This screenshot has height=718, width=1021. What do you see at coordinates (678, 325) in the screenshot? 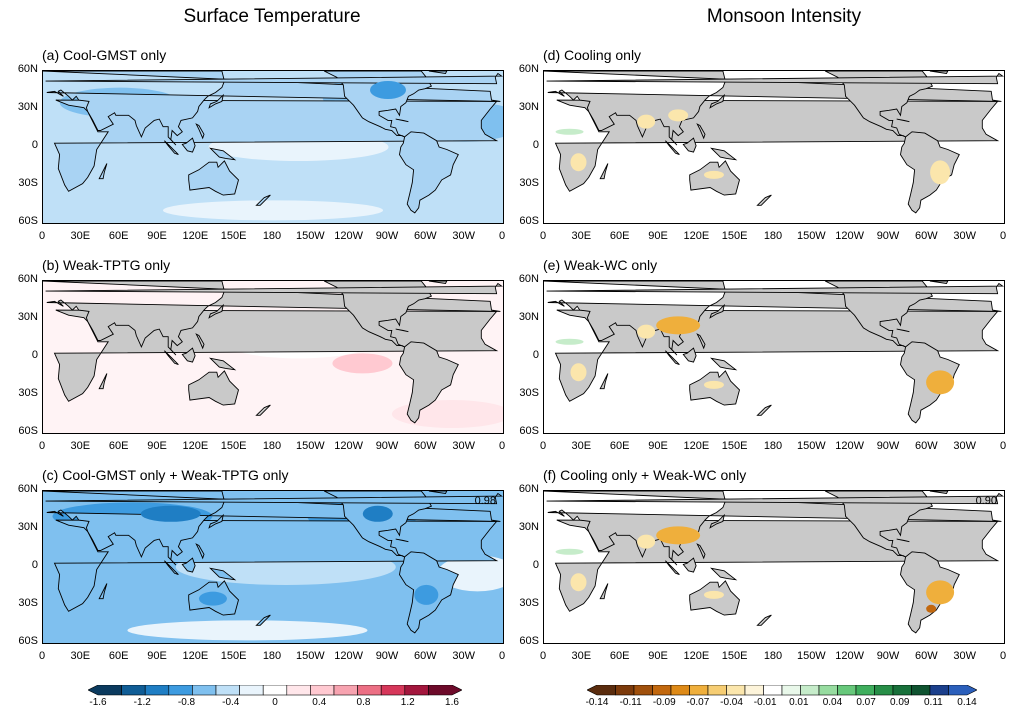
I see `dry-anomaly-east-asia` at bounding box center [678, 325].